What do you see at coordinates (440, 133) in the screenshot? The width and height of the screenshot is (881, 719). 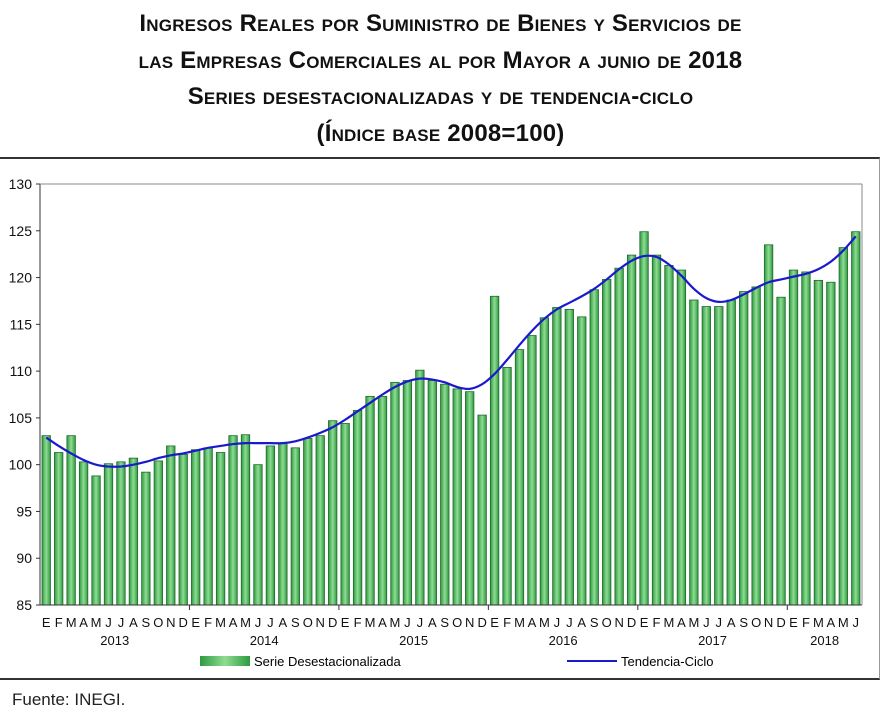 I see `title-line-4: (Índice base 2008=100)` at bounding box center [440, 133].